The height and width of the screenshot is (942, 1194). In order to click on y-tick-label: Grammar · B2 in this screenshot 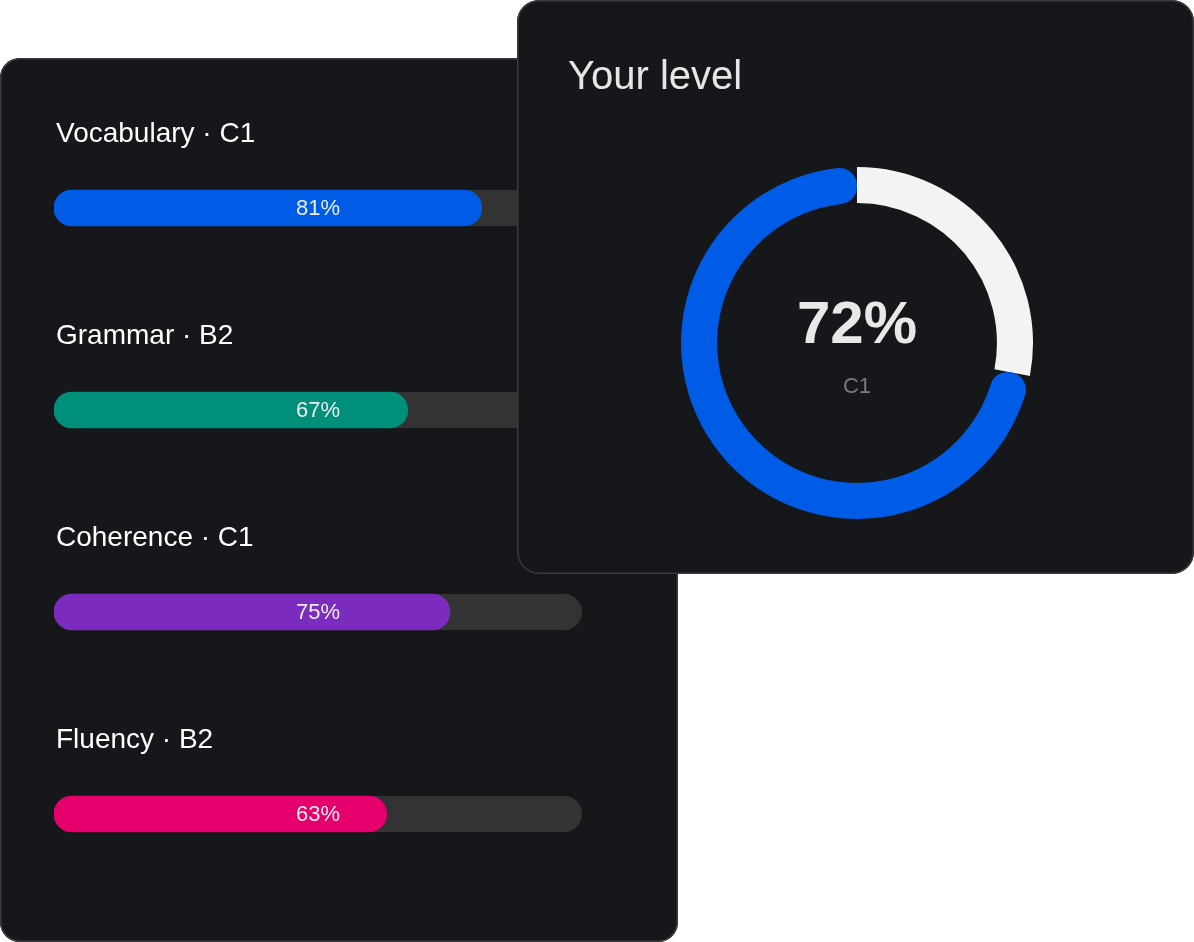, I will do `click(145, 334)`.